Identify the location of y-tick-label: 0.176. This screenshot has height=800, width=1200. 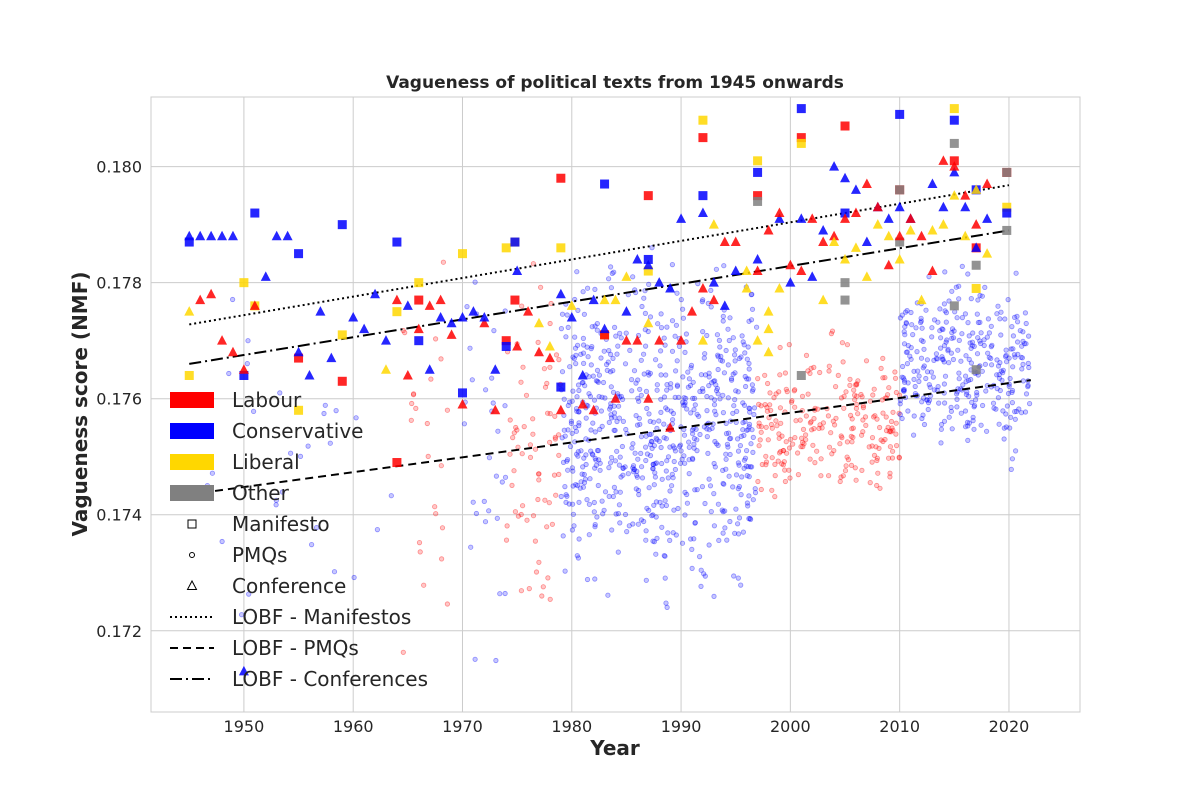
(119, 399).